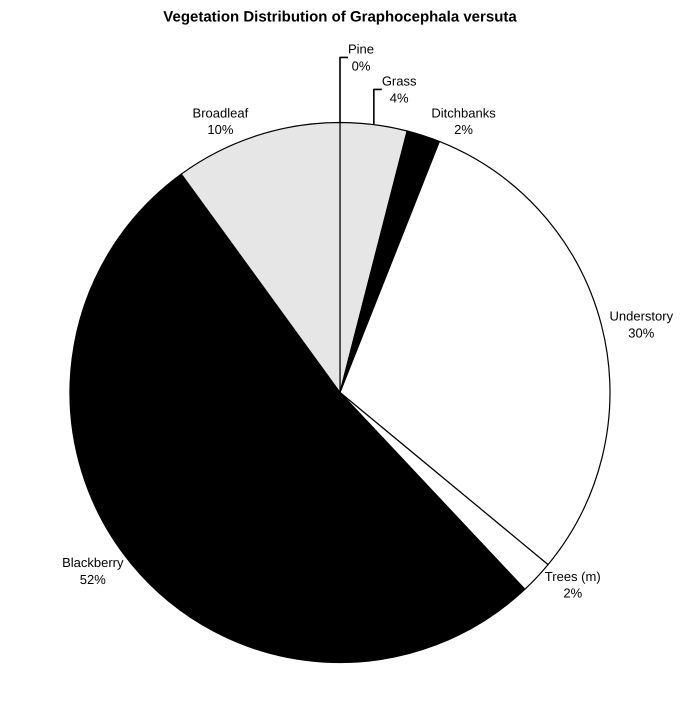 This screenshot has width=680, height=721. What do you see at coordinates (463, 112) in the screenshot?
I see `slice-label: Ditchbanks` at bounding box center [463, 112].